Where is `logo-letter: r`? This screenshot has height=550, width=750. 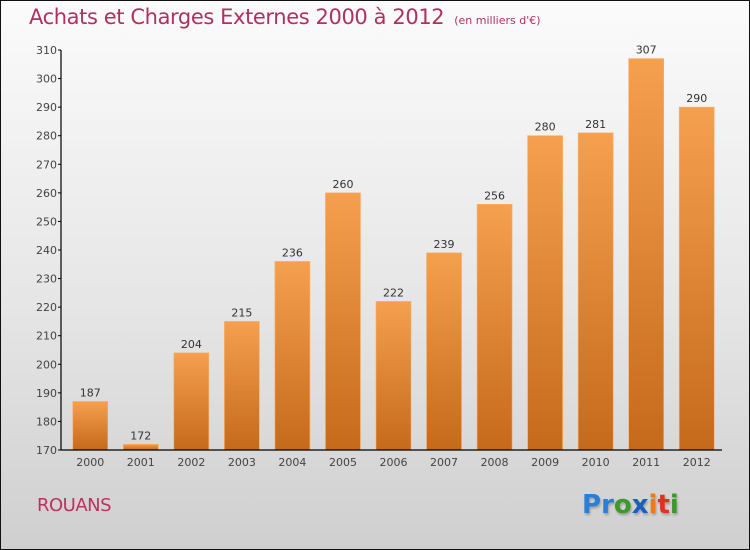 logo-letter: r is located at coordinates (607, 505).